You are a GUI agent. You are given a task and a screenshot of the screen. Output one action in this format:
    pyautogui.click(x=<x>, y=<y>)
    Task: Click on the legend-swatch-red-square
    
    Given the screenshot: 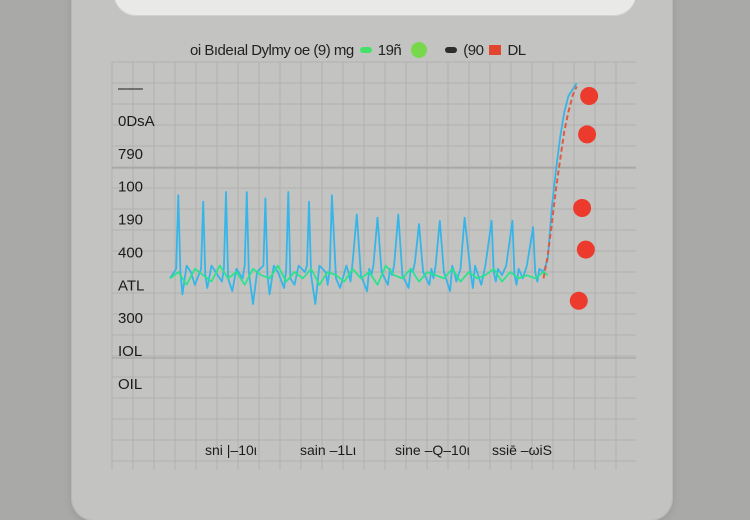 What is the action you would take?
    pyautogui.click(x=495, y=50)
    